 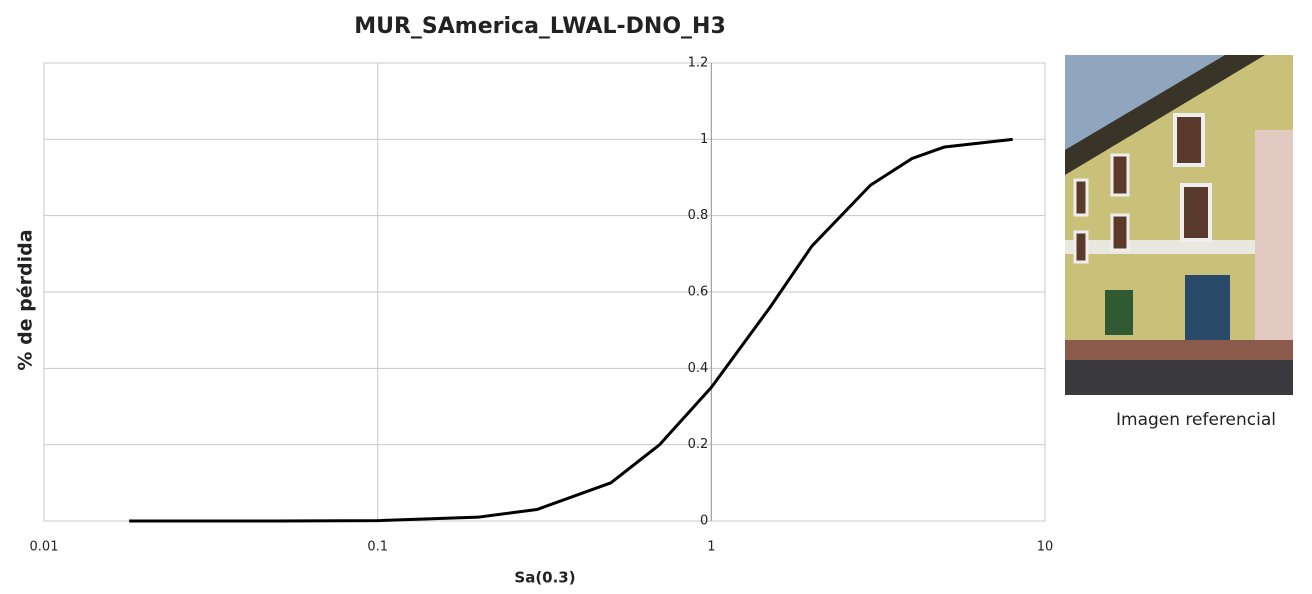 I want to click on y-tick-label: 0.4, so click(x=698, y=368).